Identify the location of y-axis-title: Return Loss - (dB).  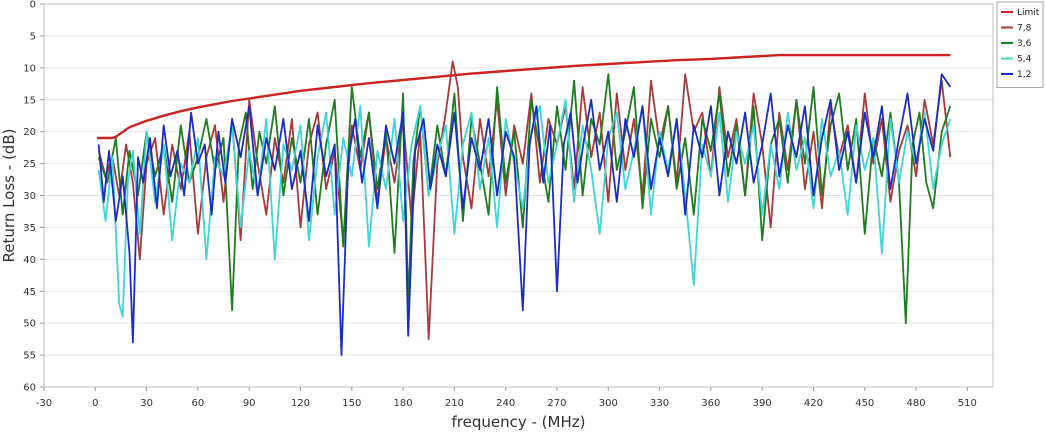
(9, 196).